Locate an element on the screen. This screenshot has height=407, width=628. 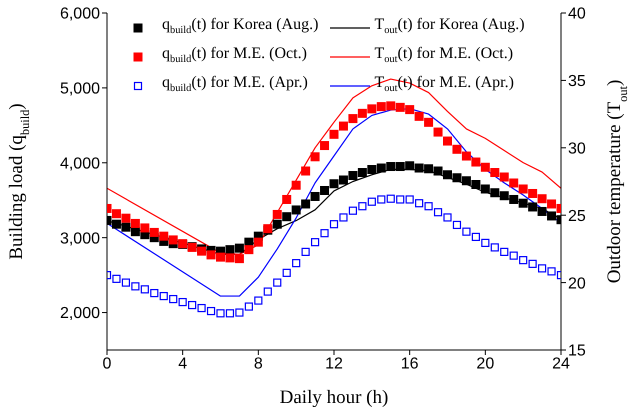
y2-tick-label: 15 is located at coordinates (577, 351).